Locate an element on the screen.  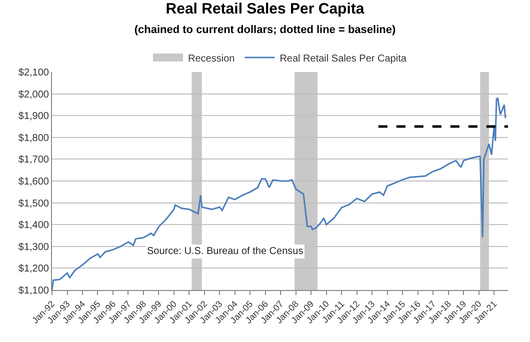
y-tick-label: $1,400 is located at coordinates (34, 226).